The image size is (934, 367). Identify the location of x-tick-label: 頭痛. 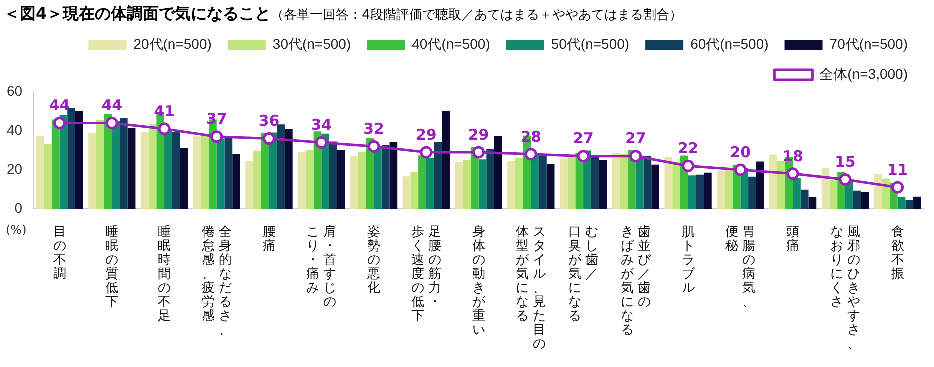
(793, 239).